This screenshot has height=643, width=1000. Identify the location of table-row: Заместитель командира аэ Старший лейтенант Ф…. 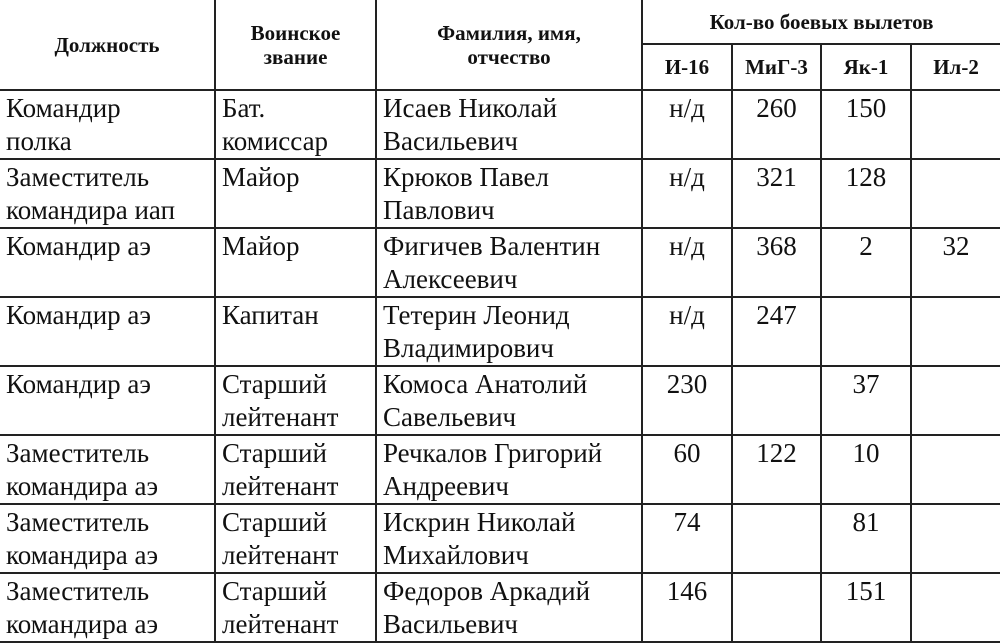
(500, 607).